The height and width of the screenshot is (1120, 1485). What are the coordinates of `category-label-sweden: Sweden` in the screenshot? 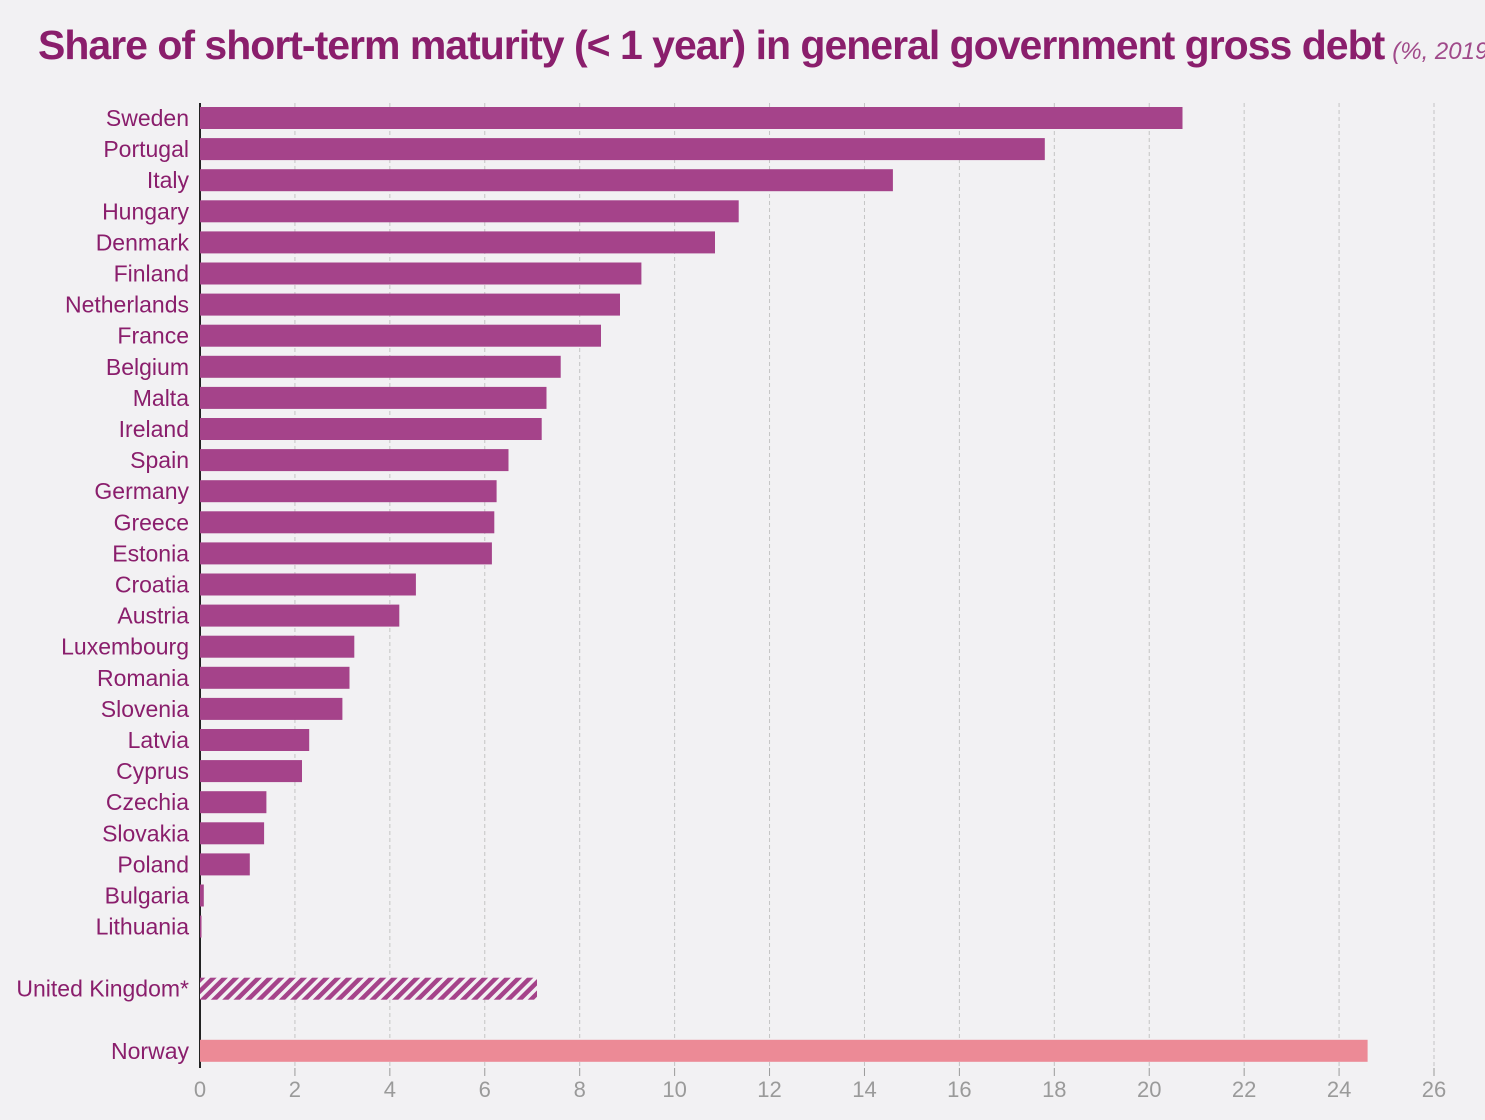 It's located at (147, 118).